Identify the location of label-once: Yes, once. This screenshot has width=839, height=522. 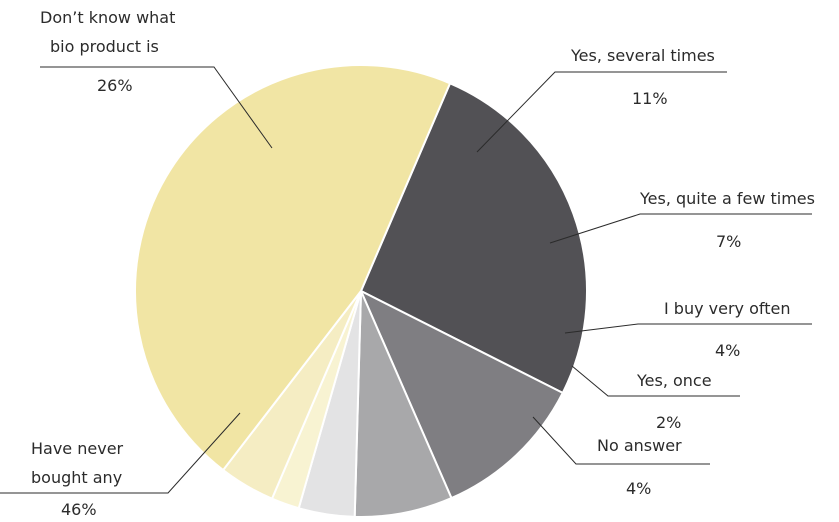
(674, 380).